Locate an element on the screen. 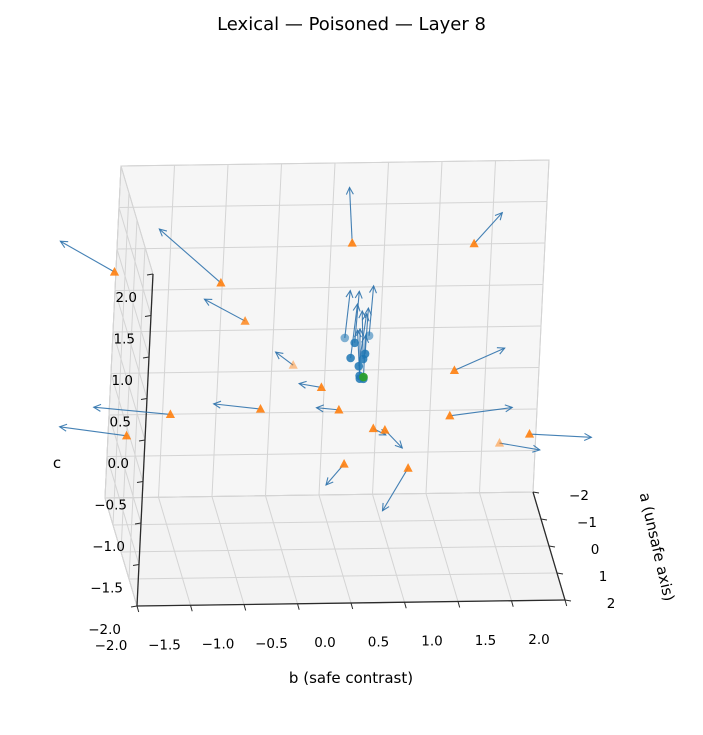  y-axis-label: a (unsafe axis) is located at coordinates (657, 547).